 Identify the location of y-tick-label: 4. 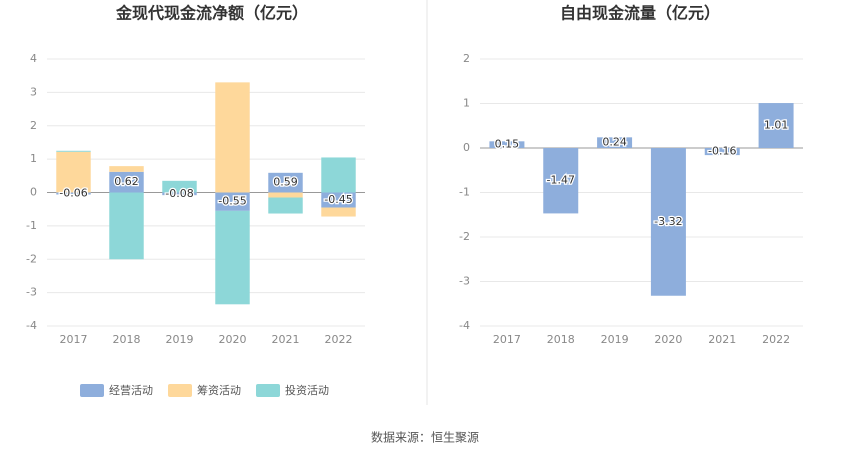
(33, 58).